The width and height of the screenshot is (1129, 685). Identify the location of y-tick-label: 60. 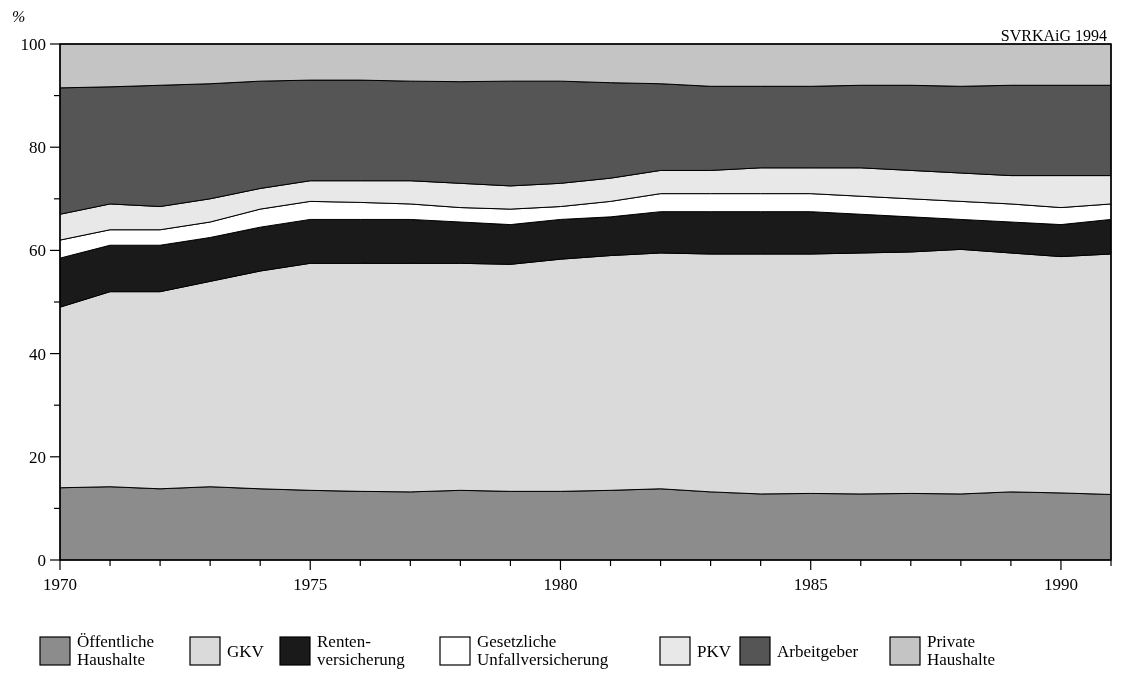
(37, 251).